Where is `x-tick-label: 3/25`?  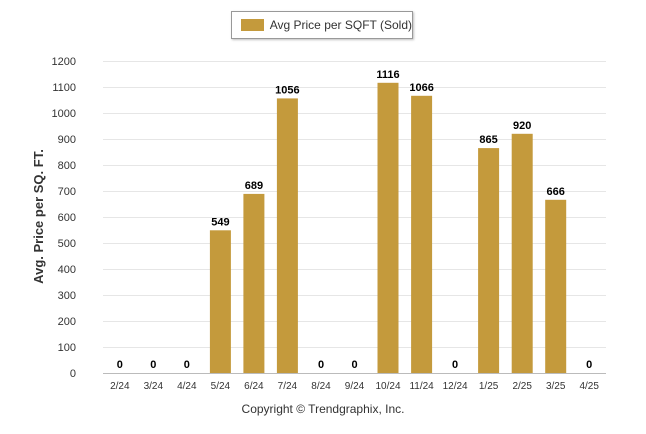 x-tick-label: 3/25 is located at coordinates (556, 386).